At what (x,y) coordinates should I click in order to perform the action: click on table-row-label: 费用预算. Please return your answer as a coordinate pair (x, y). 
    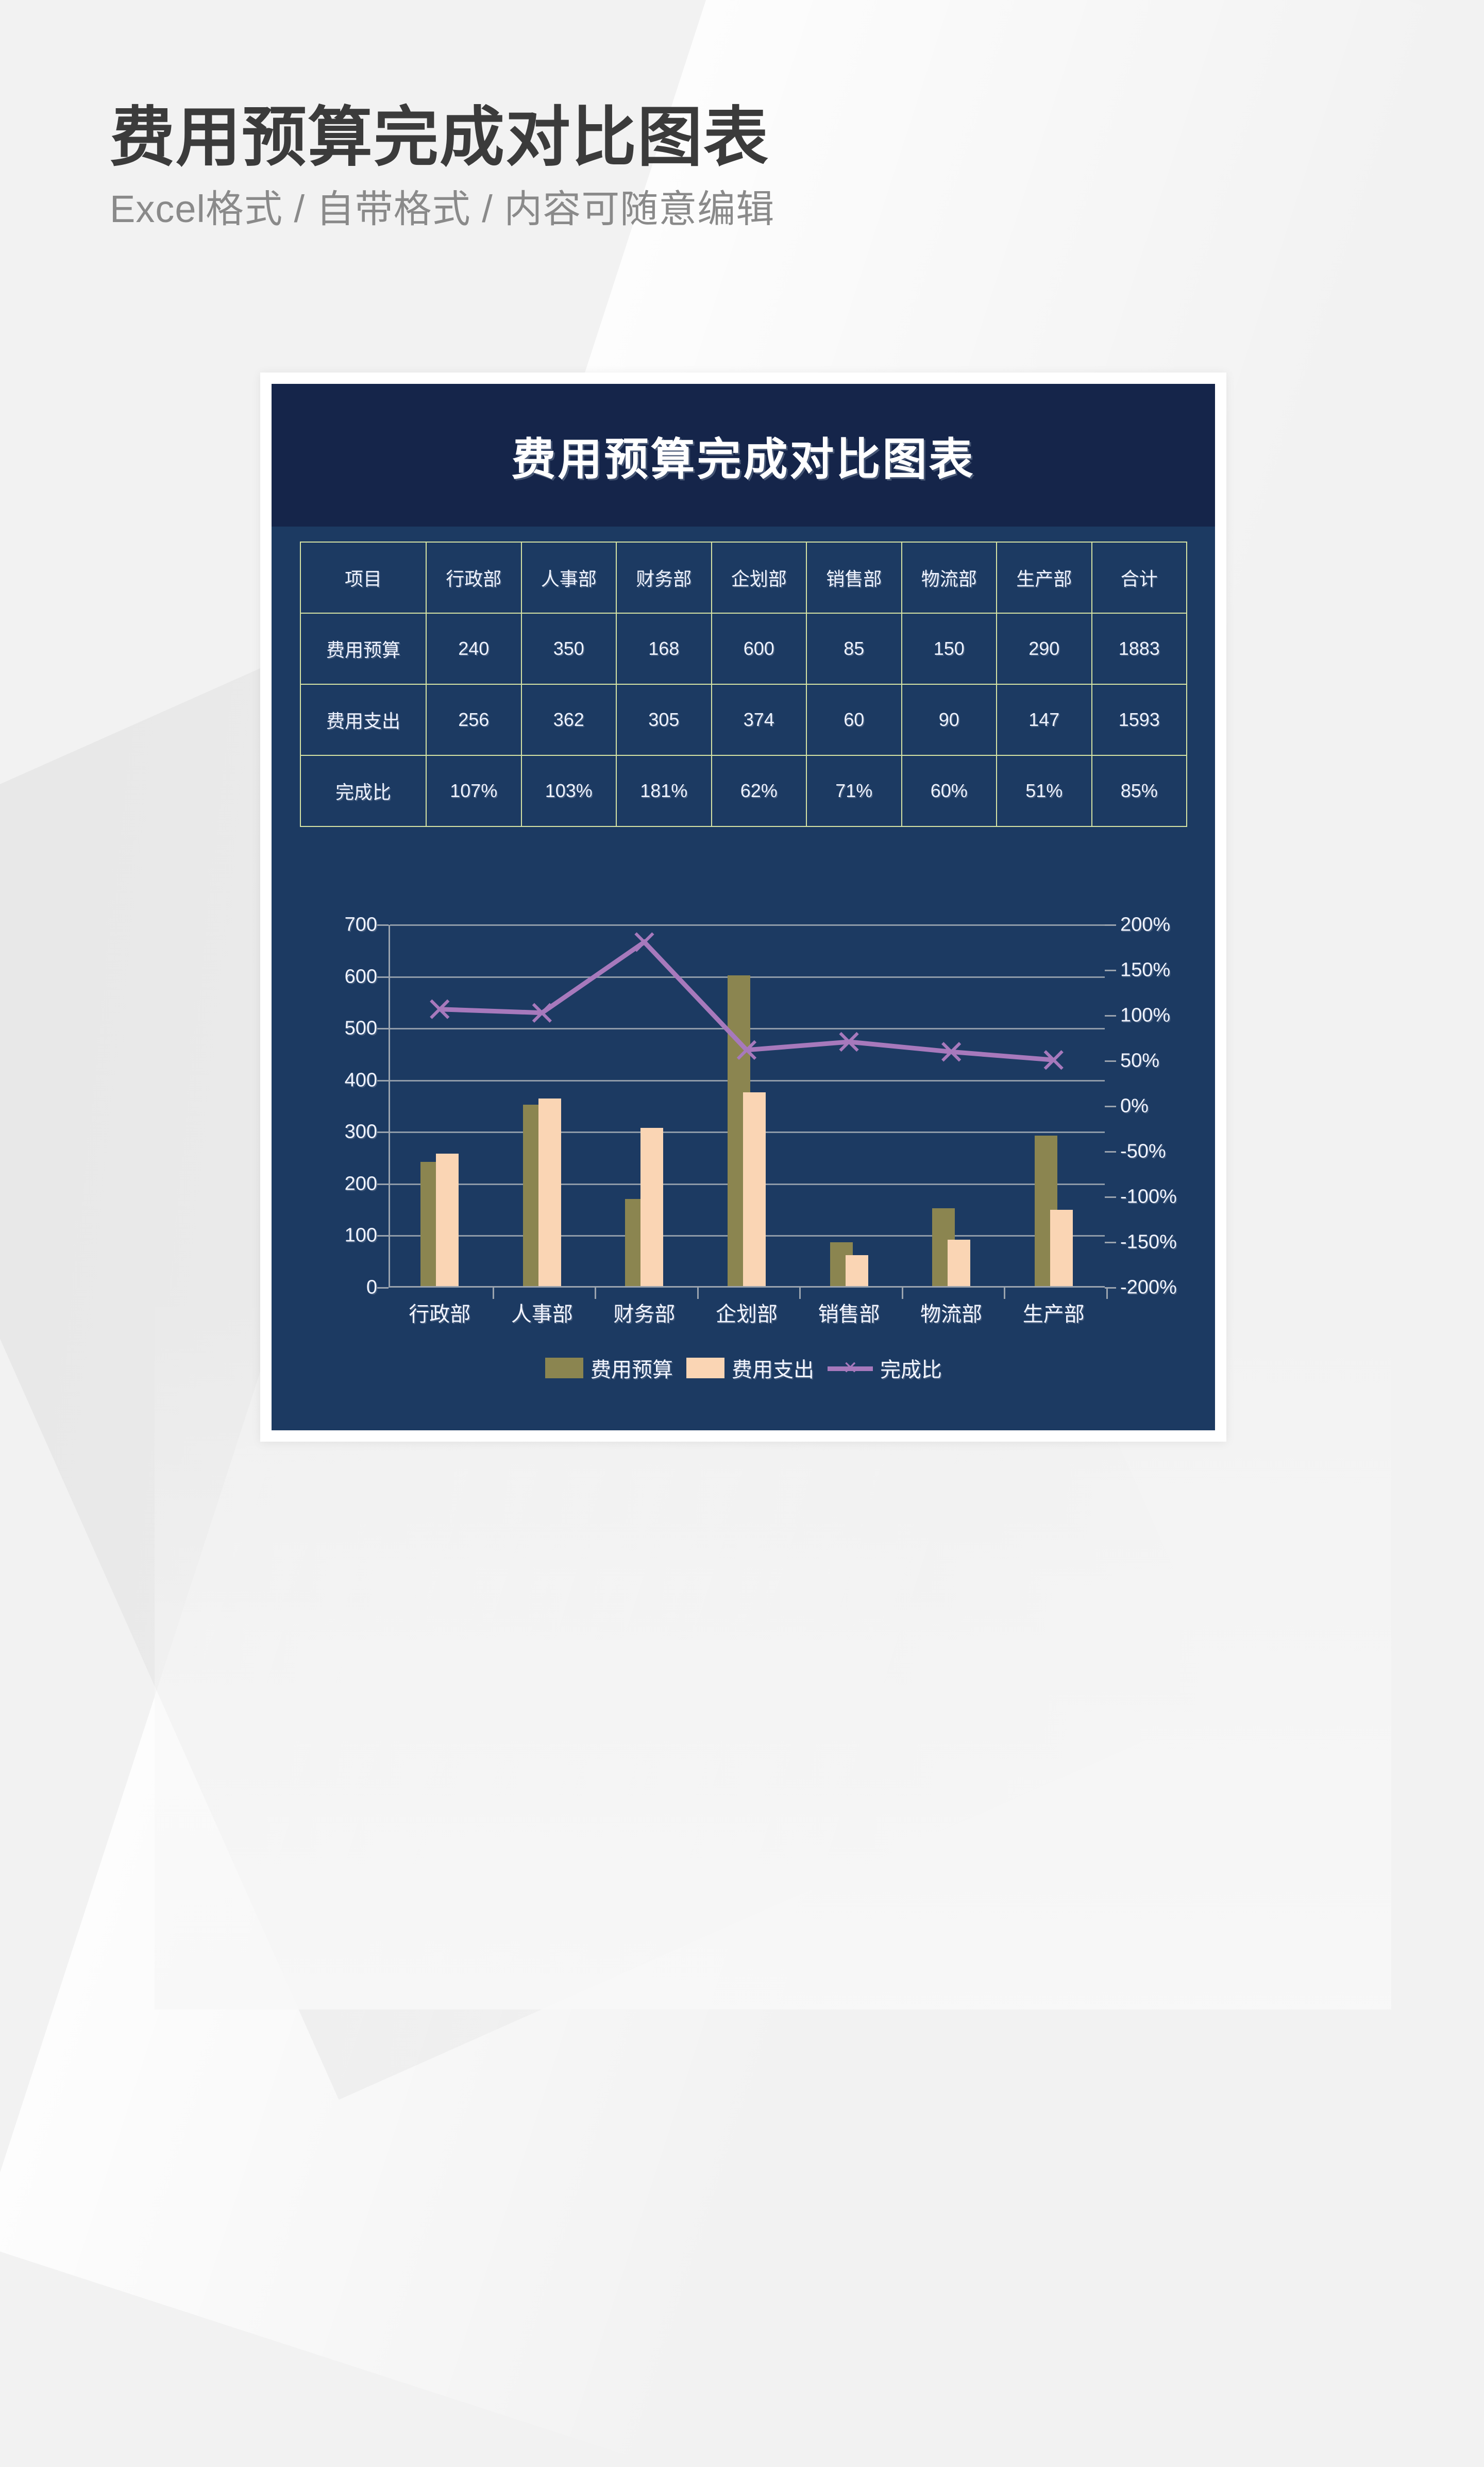
    Looking at the image, I should click on (363, 649).